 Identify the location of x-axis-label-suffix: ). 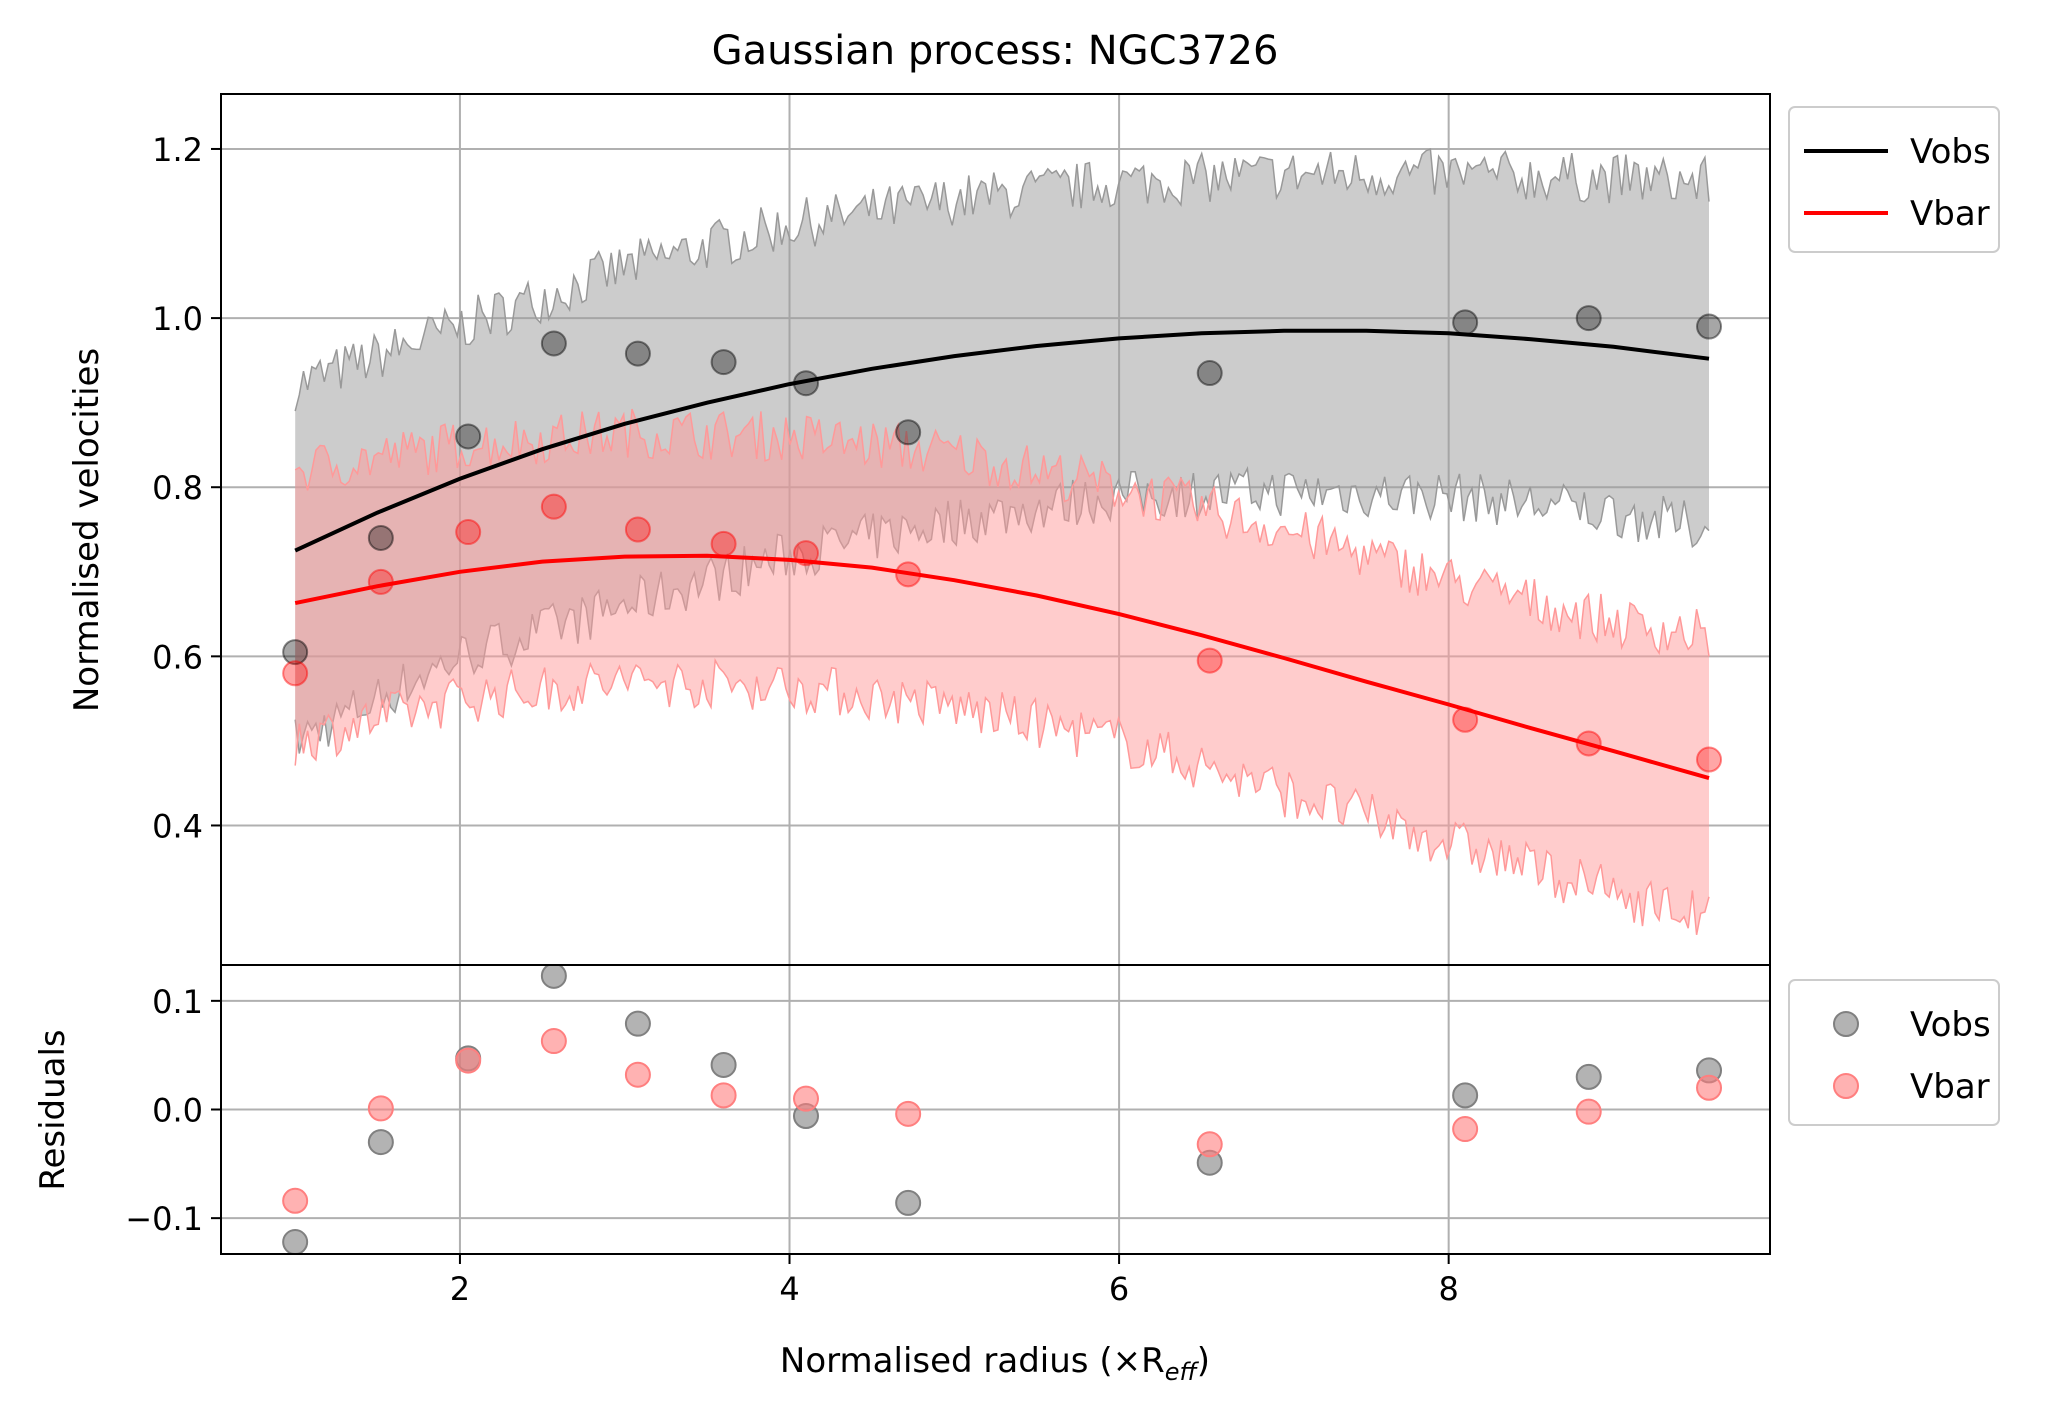
(1203, 1361).